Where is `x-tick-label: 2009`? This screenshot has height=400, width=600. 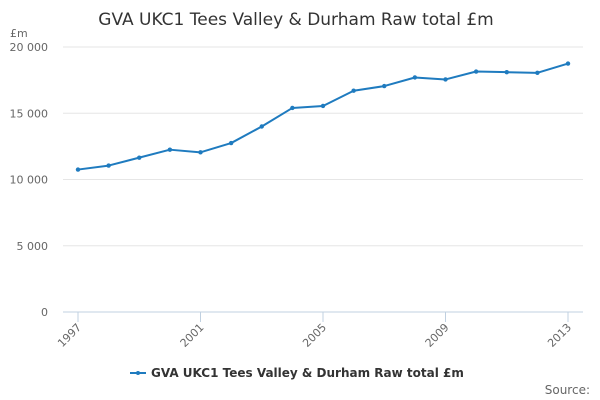
x-tick-label: 2009 is located at coordinates (437, 335).